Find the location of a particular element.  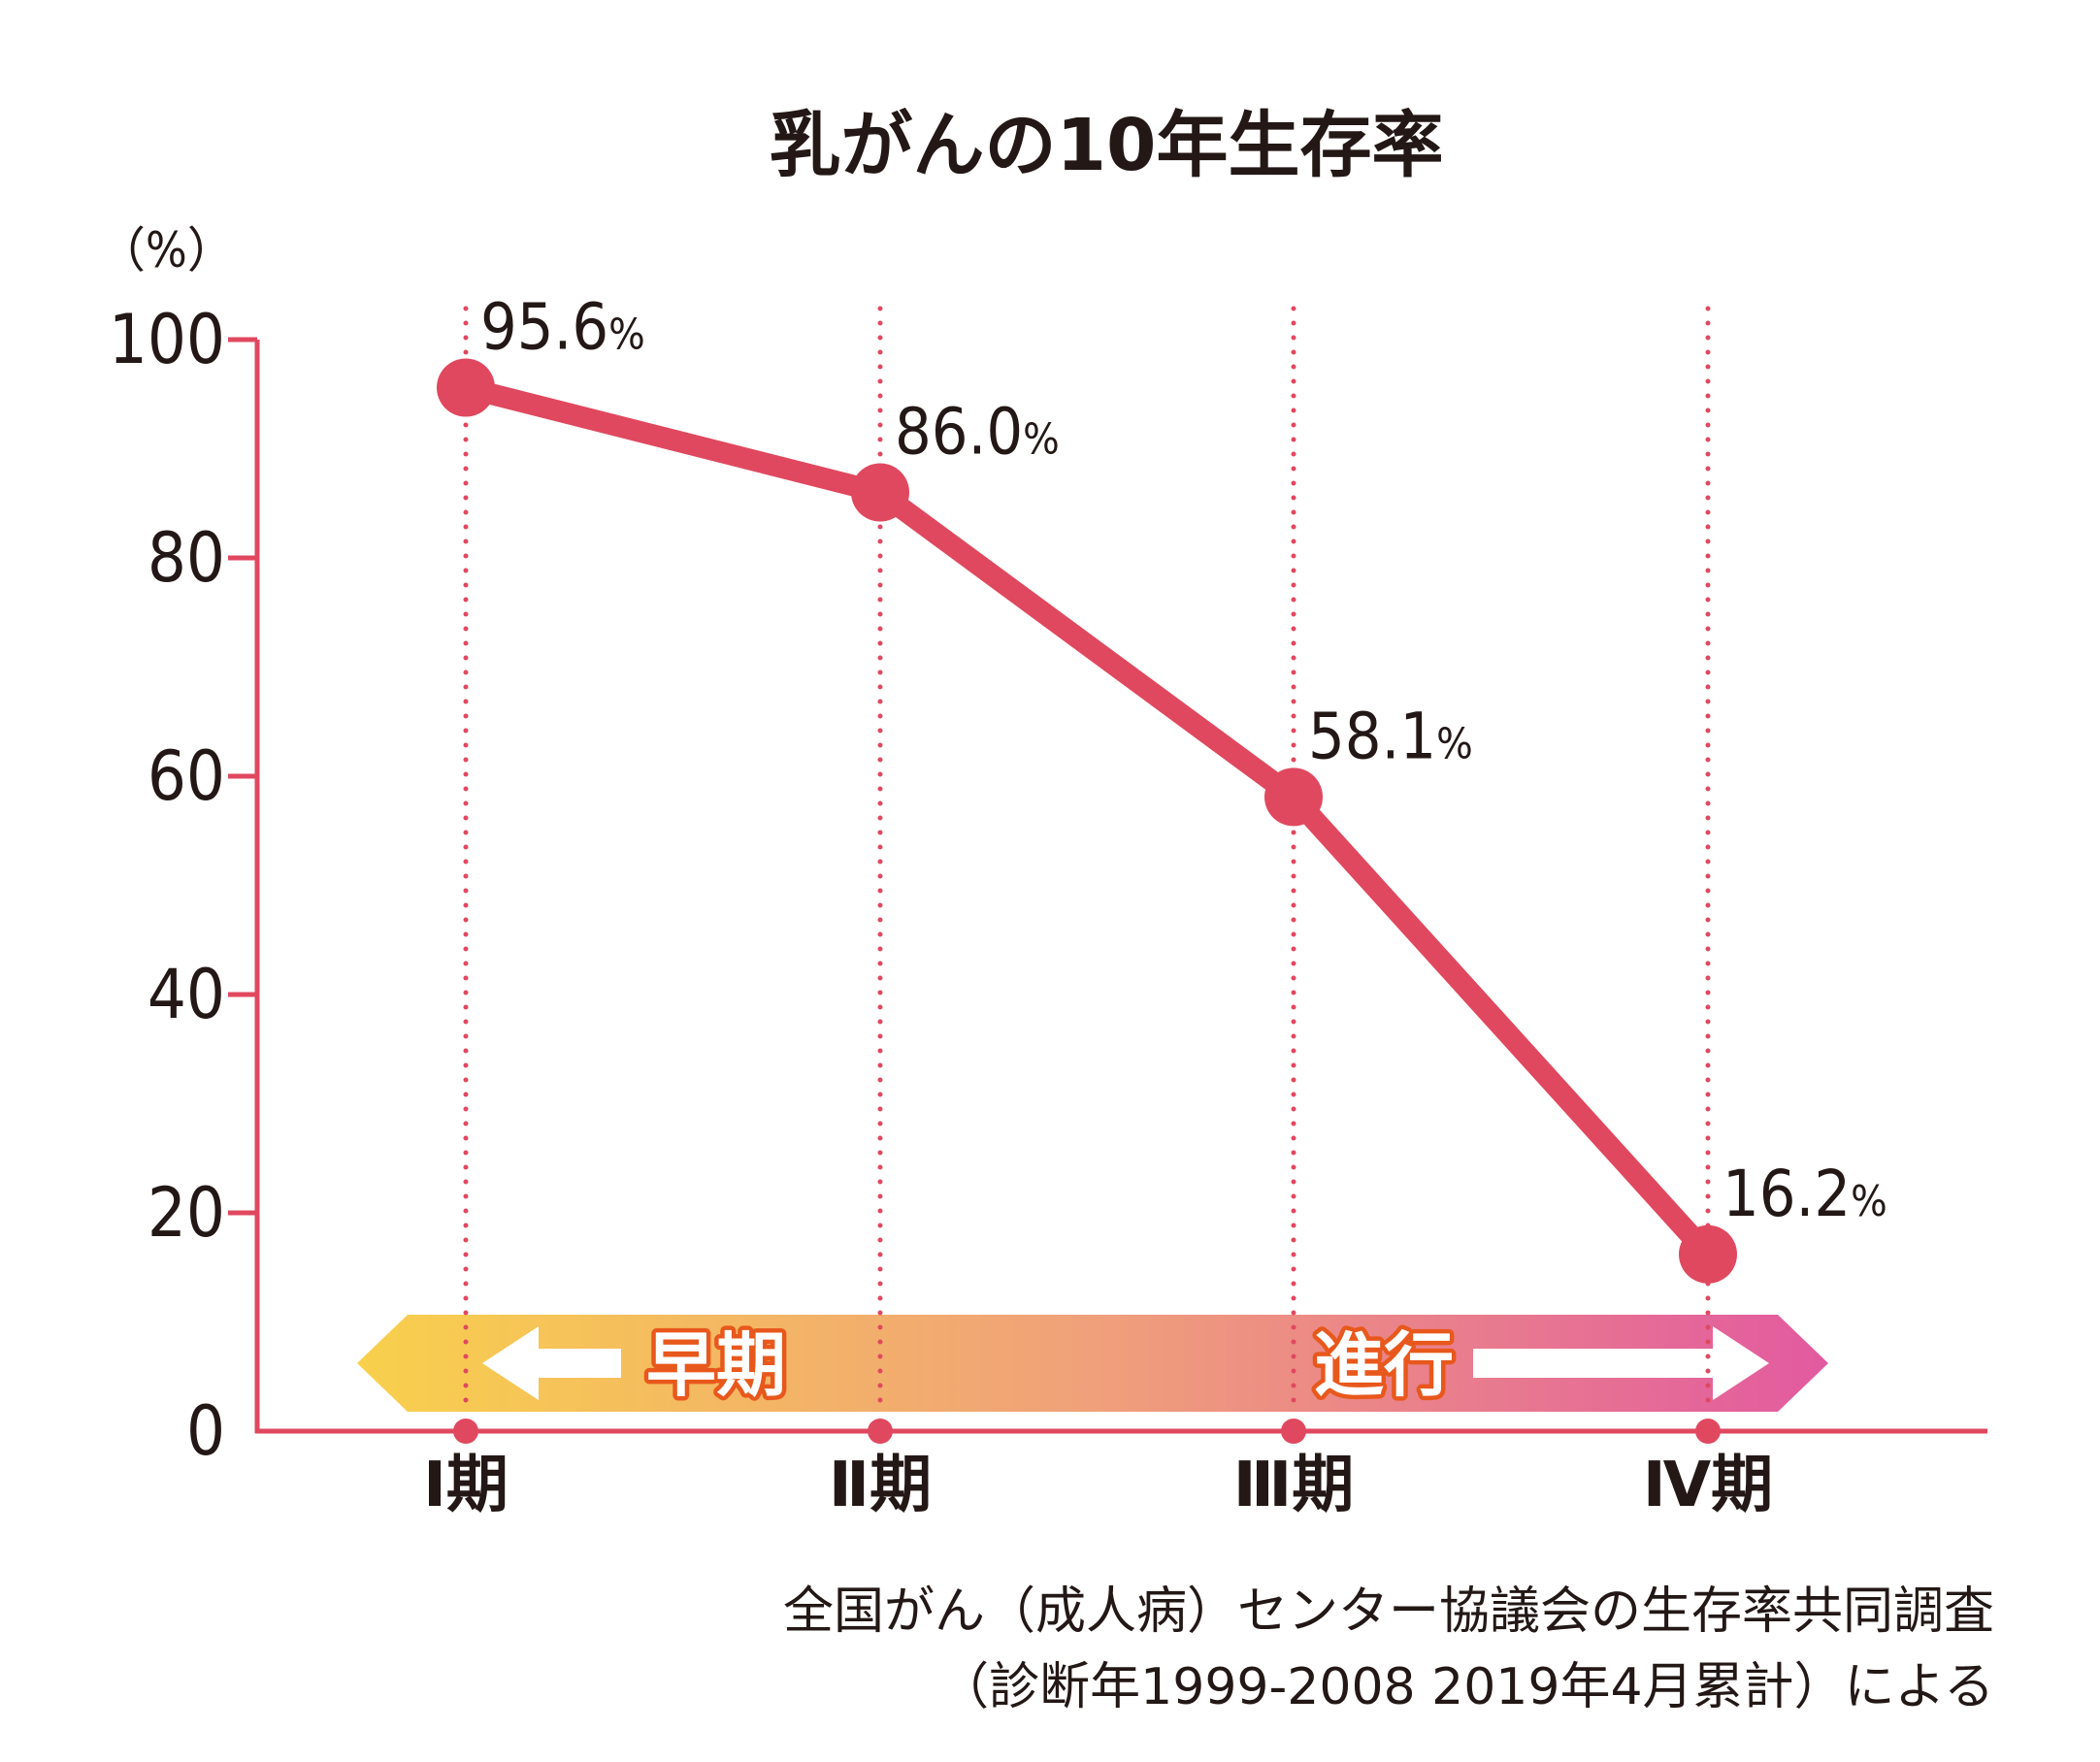

y-tick-label-0: 0 is located at coordinates (205, 1431).